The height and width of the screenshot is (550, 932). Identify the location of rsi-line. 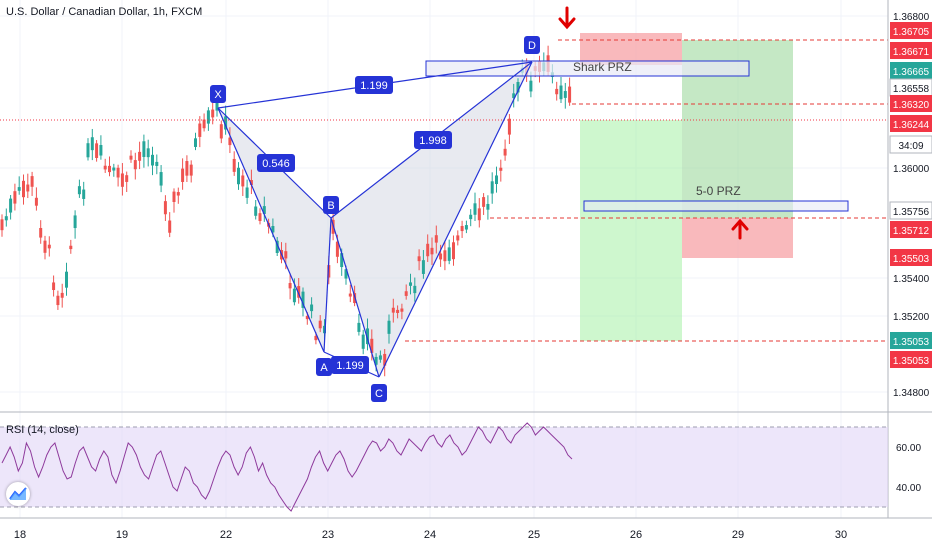
(287, 467).